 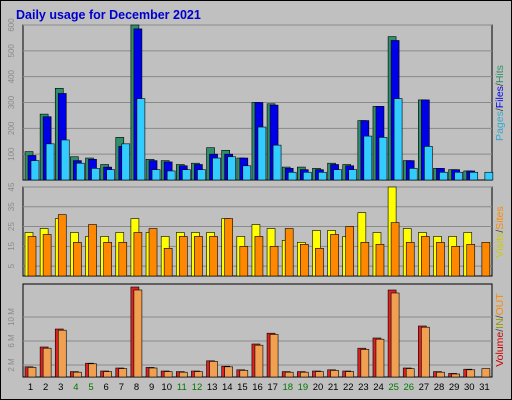 I want to click on y-tick-label: 600, so click(x=11, y=25).